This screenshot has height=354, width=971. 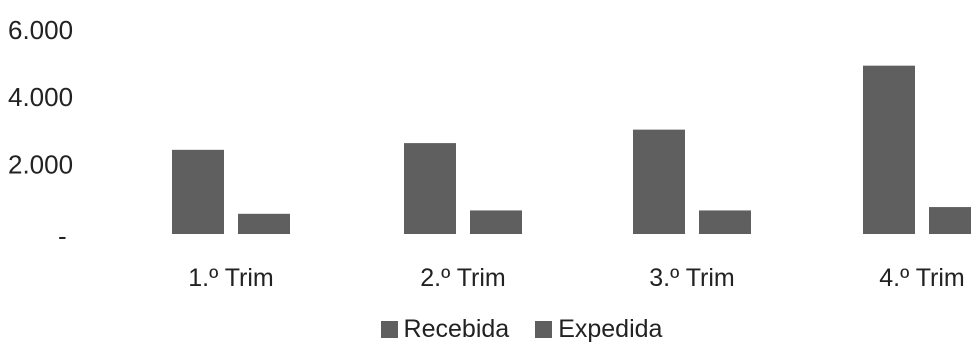 What do you see at coordinates (40, 133) in the screenshot?
I see `y-axis-ticks: - 2.000 4.000 6.000` at bounding box center [40, 133].